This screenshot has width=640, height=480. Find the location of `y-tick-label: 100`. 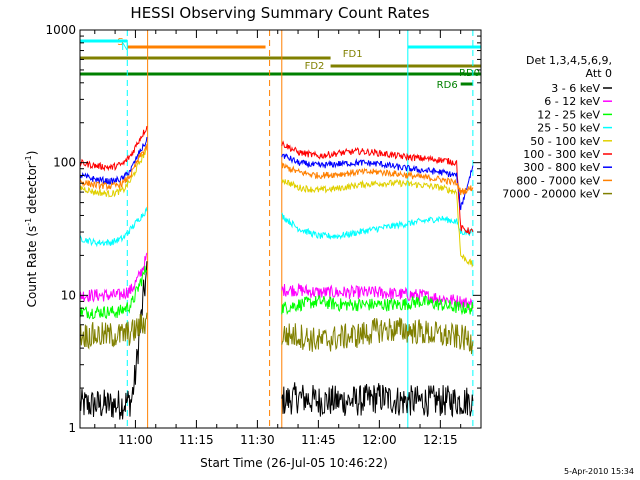

y-tick-label: 100 is located at coordinates (64, 163).